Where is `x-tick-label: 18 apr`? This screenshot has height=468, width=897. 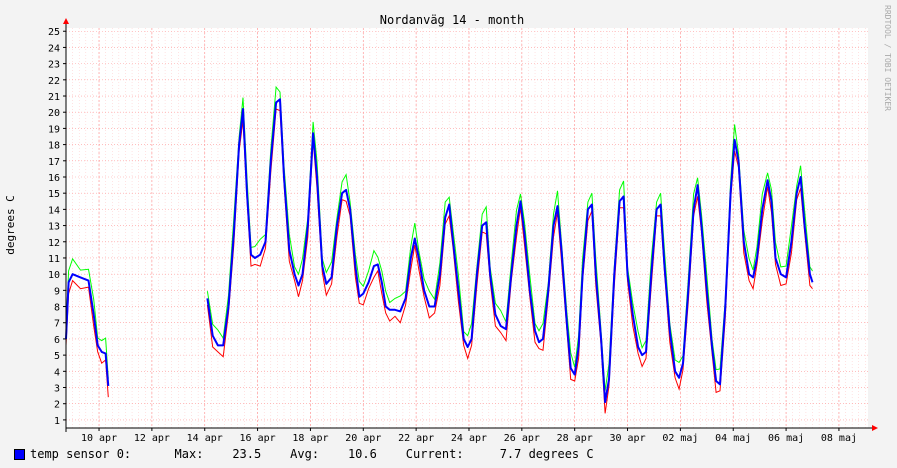
x-tick-label: 18 apr is located at coordinates (310, 438).